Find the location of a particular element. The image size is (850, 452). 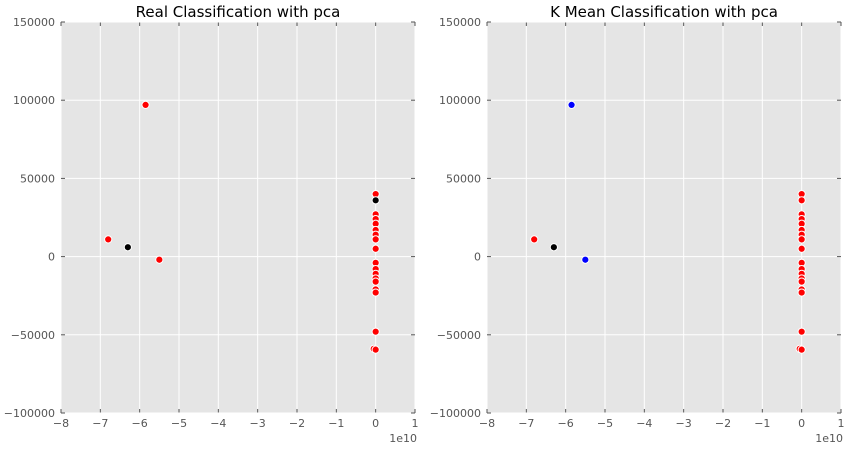

chart-title: K Mean Classification with pca is located at coordinates (664, 12).